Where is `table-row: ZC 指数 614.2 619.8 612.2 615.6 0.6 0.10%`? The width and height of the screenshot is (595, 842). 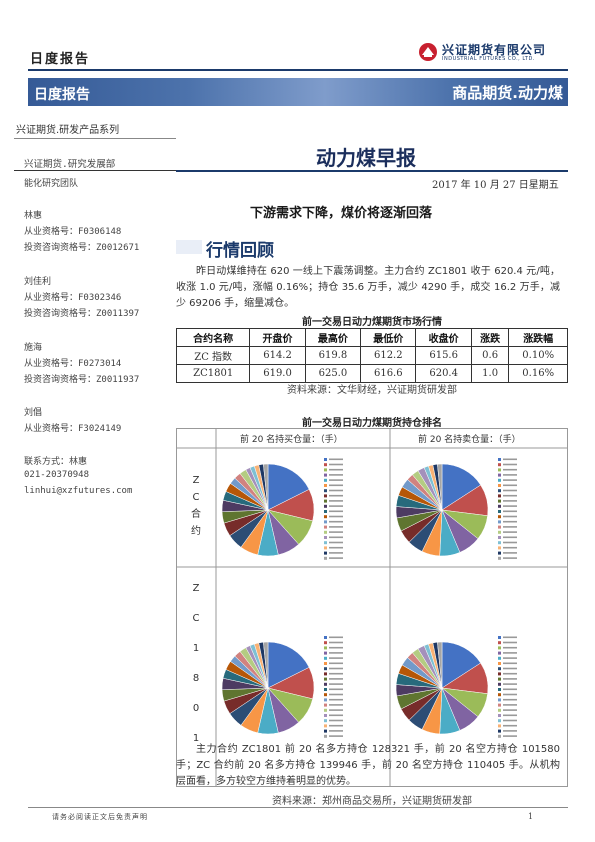 table-row: ZC 指数 614.2 619.8 612.2 615.6 0.6 0.10% is located at coordinates (371, 355).